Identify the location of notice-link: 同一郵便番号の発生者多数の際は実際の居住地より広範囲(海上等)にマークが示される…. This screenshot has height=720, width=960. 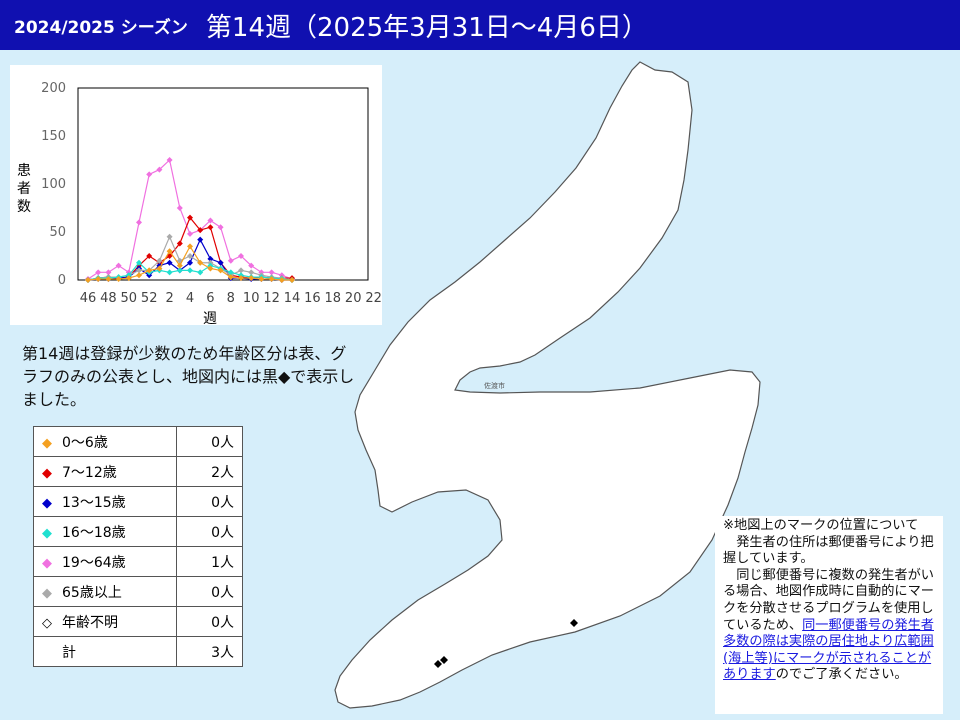
(828, 650).